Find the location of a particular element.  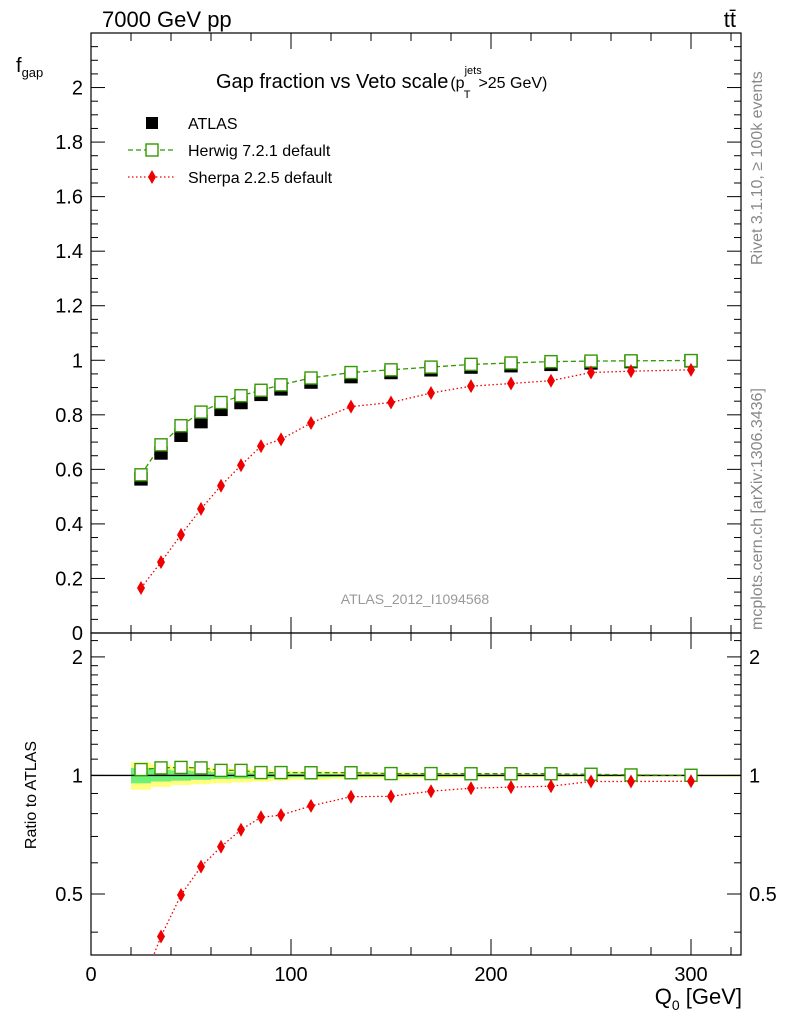

main-ylabel: fgap is located at coordinates (29, 67).